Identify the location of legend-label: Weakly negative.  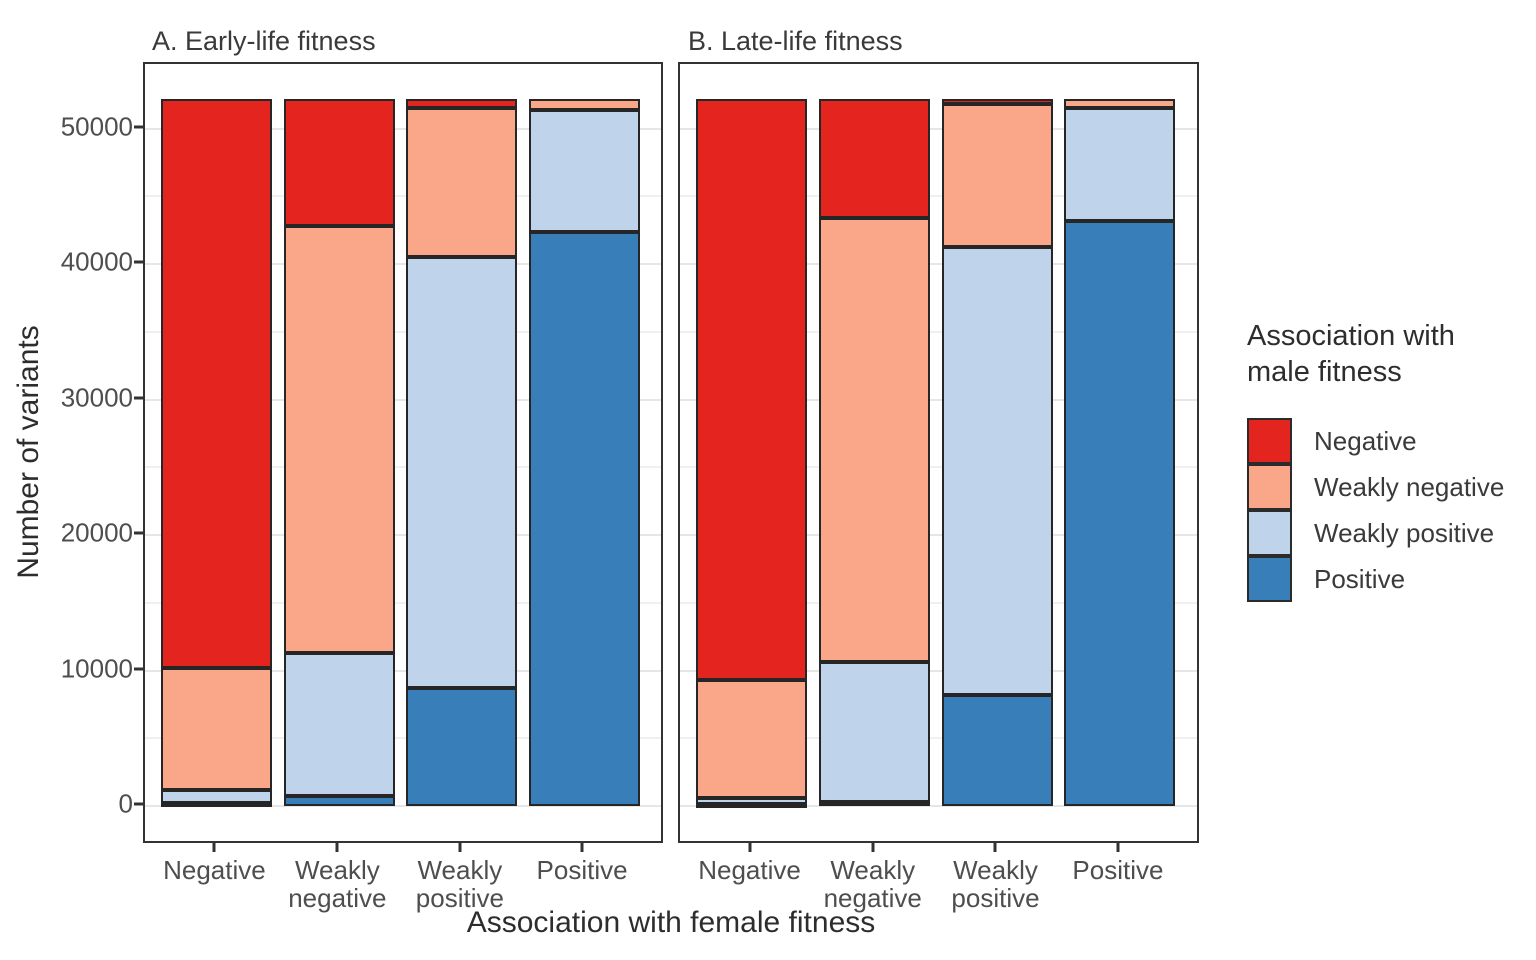
(1409, 486).